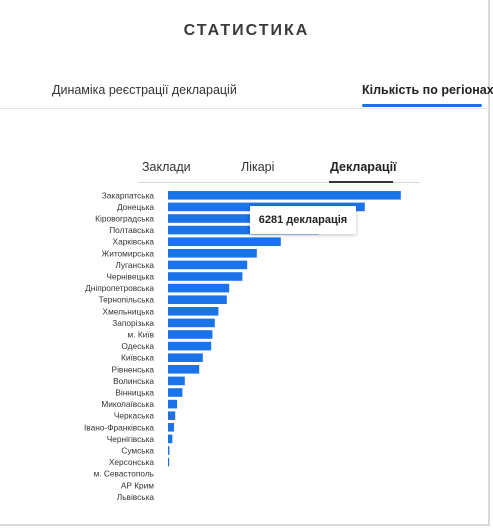  Describe the element at coordinates (361, 182) in the screenshot. I see `active-subtab-indicator` at that location.